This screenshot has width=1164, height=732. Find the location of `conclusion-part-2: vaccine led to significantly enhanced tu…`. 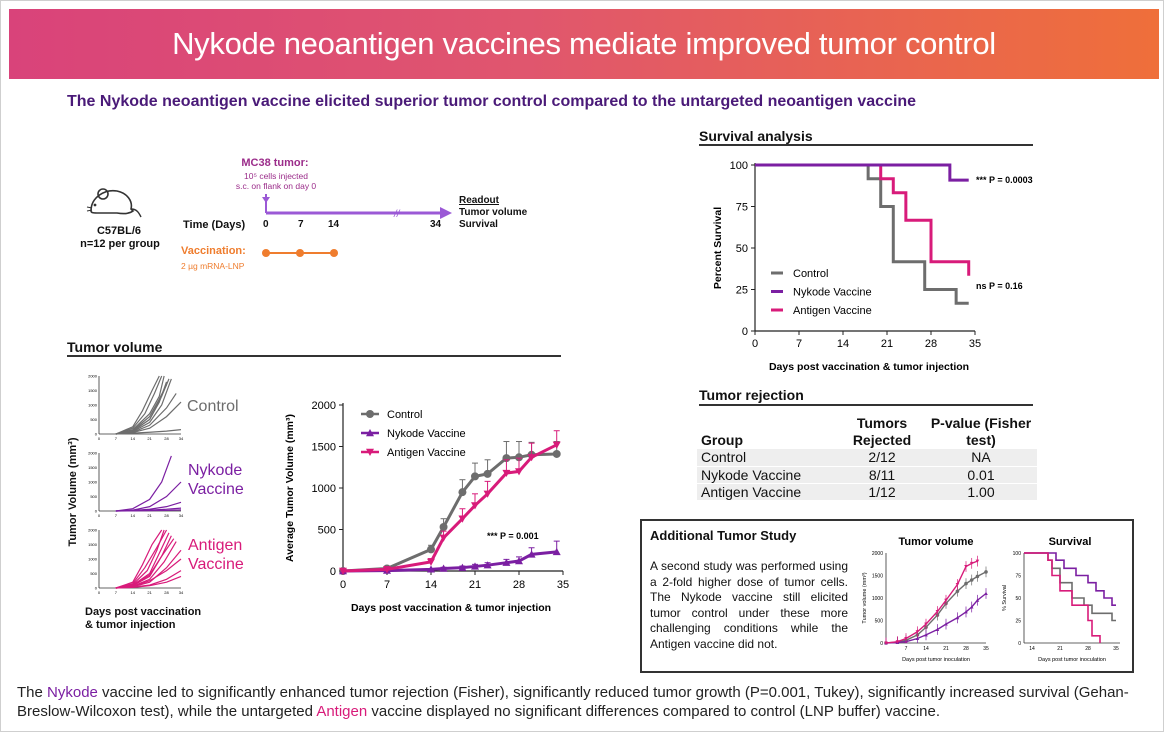

conclusion-part-2: vaccine led to significantly enhanced tu… is located at coordinates (573, 702).